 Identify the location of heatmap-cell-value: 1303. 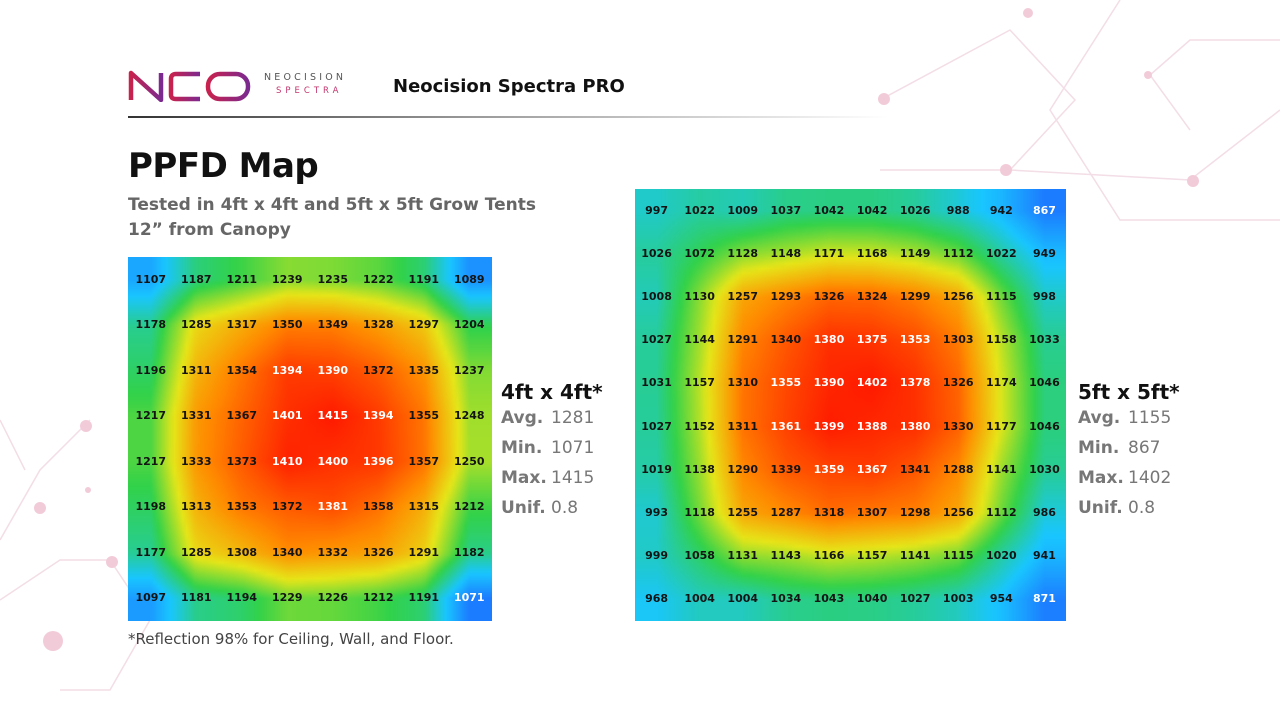
(958, 340).